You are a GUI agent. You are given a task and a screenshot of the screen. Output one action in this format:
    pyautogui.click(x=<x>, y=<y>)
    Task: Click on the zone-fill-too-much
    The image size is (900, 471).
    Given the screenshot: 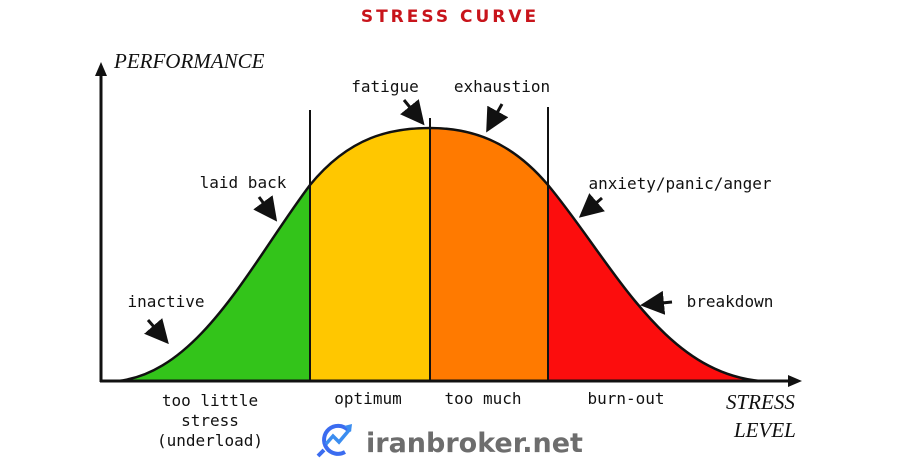 What is the action you would take?
    pyautogui.click(x=489, y=254)
    